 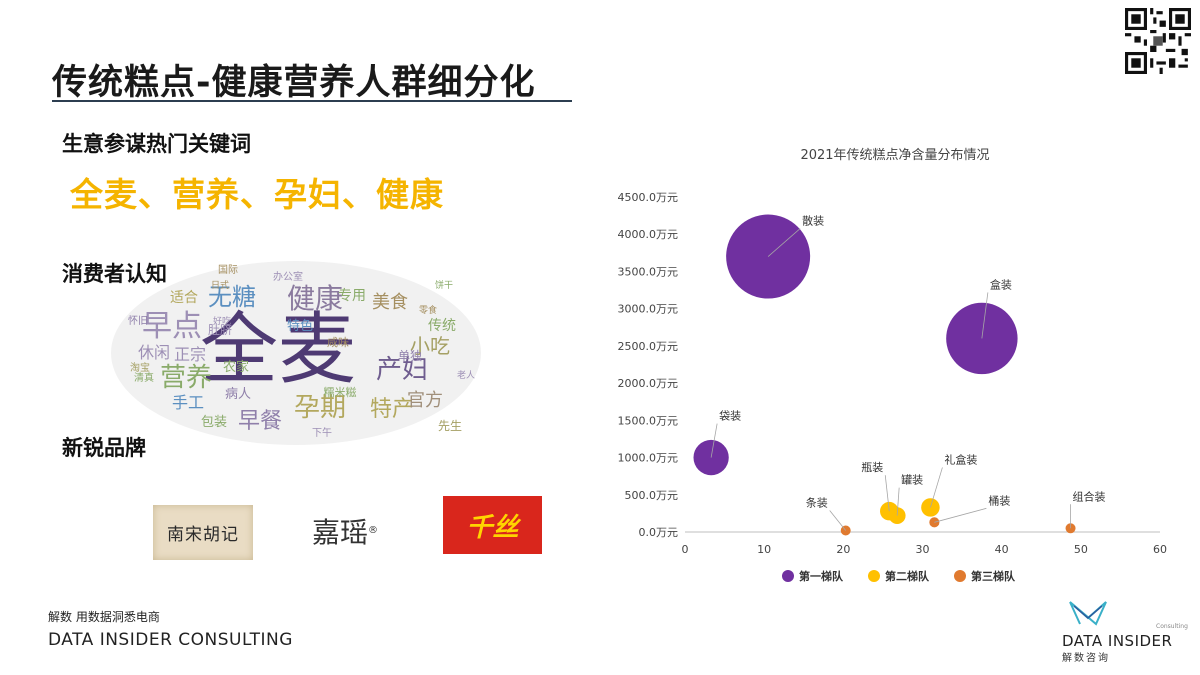 What do you see at coordinates (144, 377) in the screenshot?
I see `wordcloud-word: 清真` at bounding box center [144, 377].